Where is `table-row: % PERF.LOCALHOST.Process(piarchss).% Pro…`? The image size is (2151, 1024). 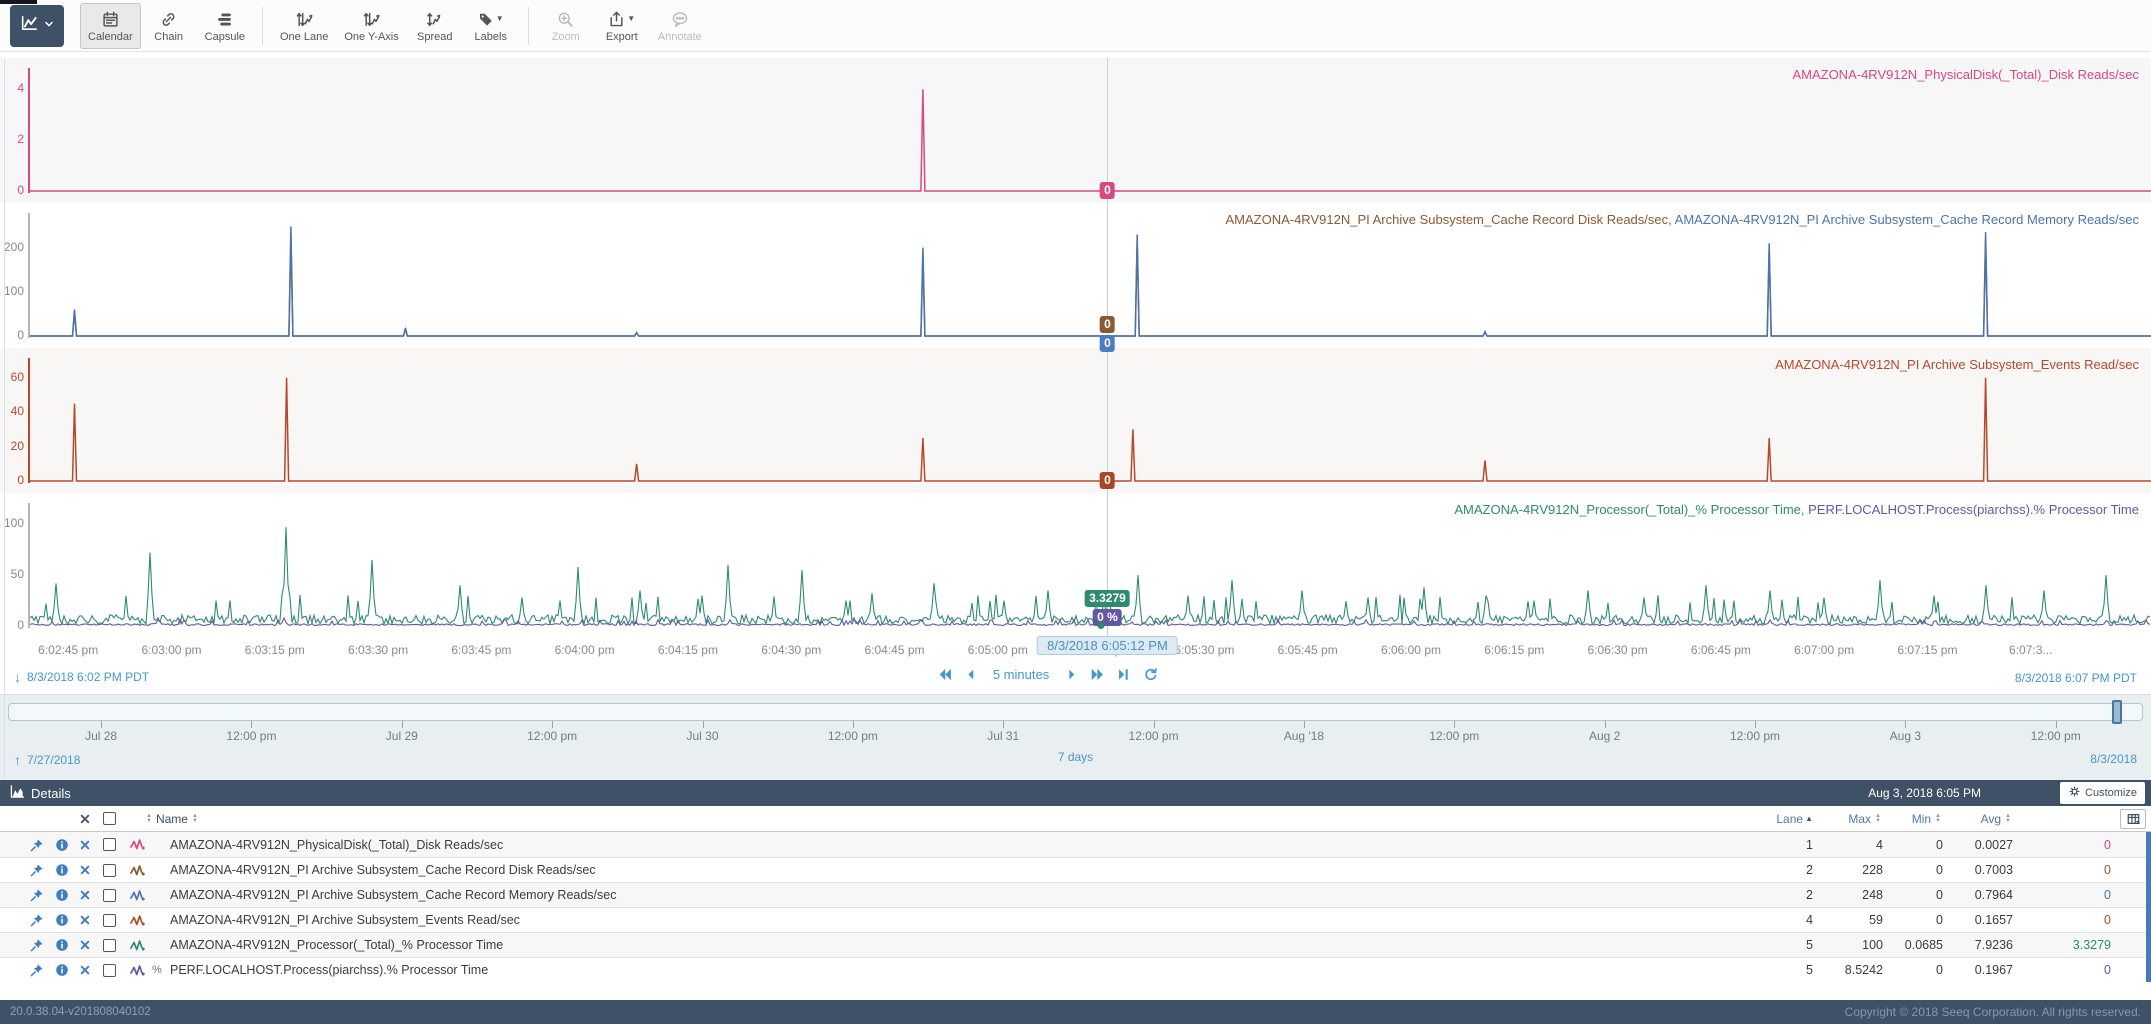
table-row: % PERF.LOCALHOST.Process(piarchss).% Pro… is located at coordinates (1075, 969).